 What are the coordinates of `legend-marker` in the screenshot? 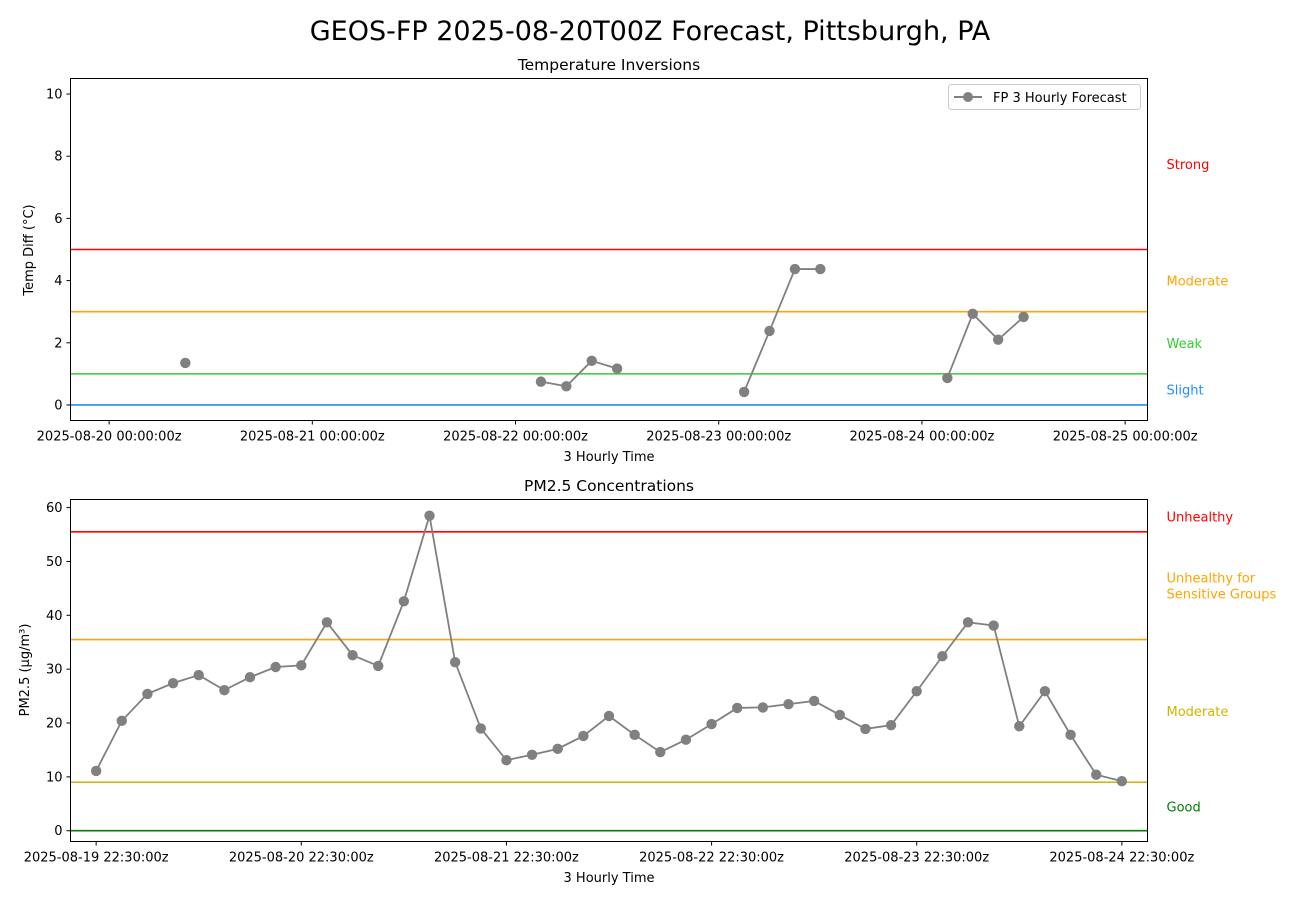 It's located at (968, 97).